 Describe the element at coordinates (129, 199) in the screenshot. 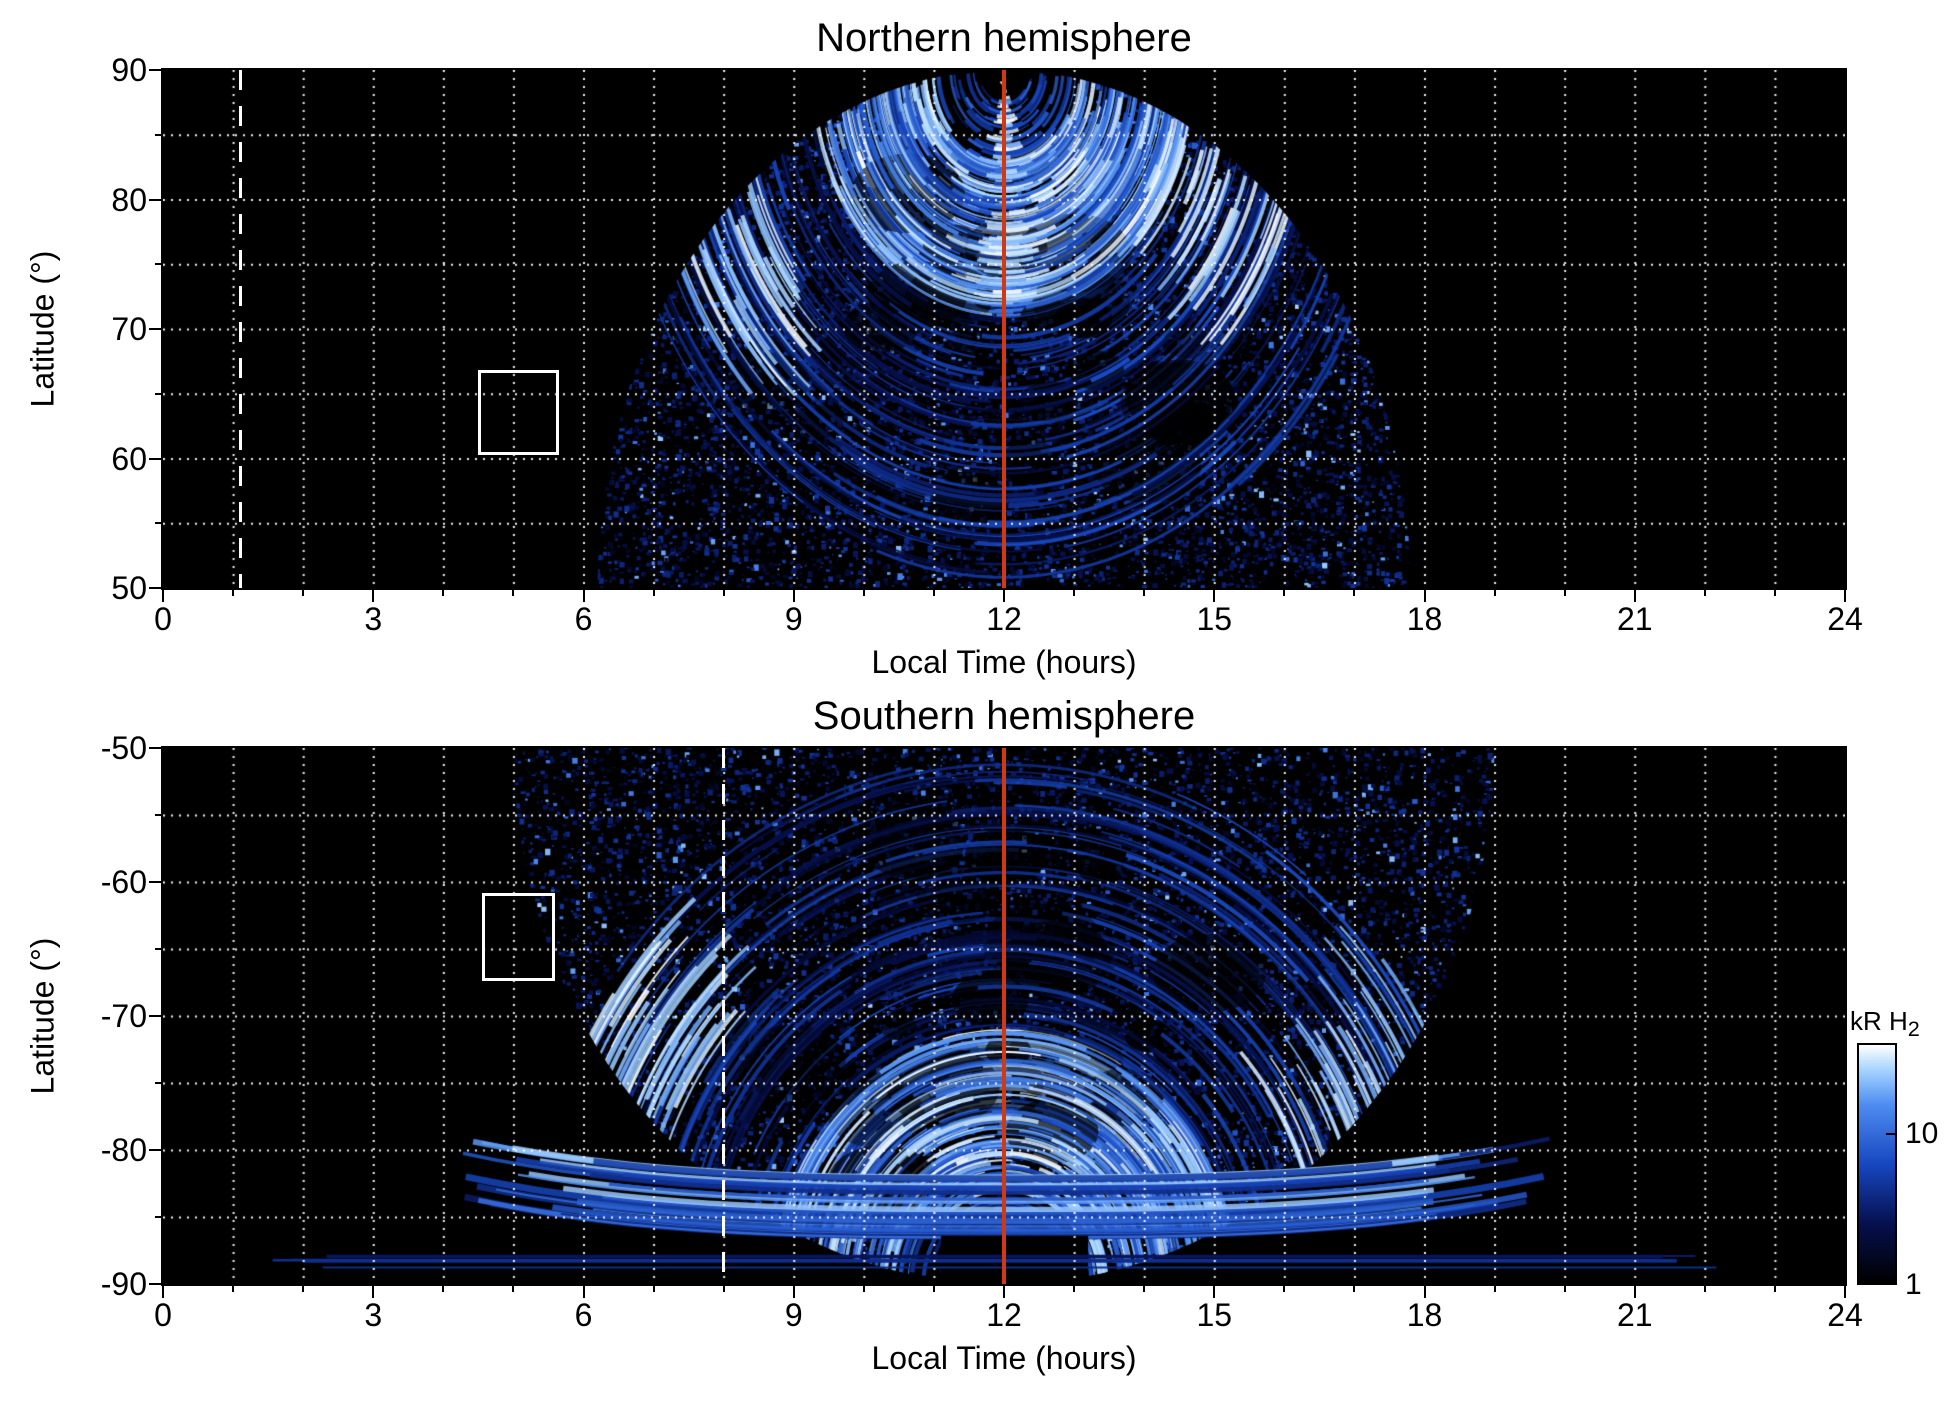

I see `y-tick-label: 80` at that location.